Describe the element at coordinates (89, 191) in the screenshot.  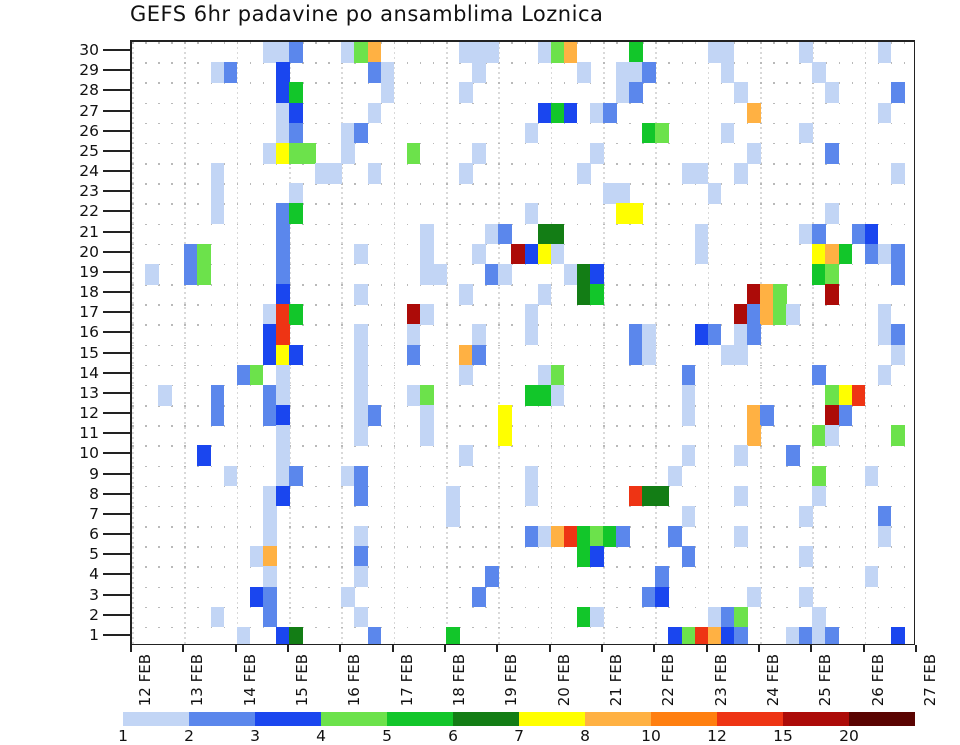
I see `y-tick-label: 23` at that location.